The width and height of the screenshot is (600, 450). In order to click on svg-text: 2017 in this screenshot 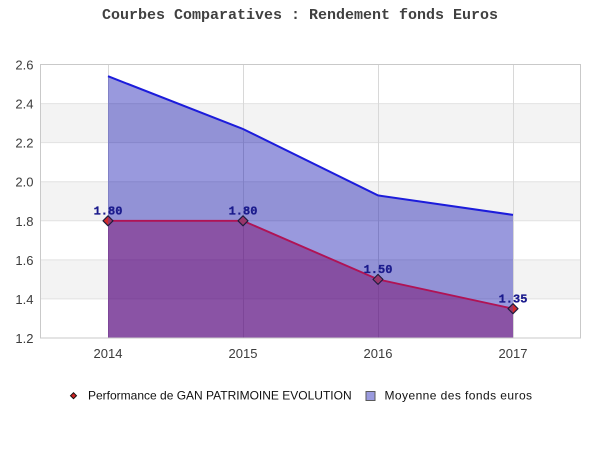, I will do `click(513, 353)`.